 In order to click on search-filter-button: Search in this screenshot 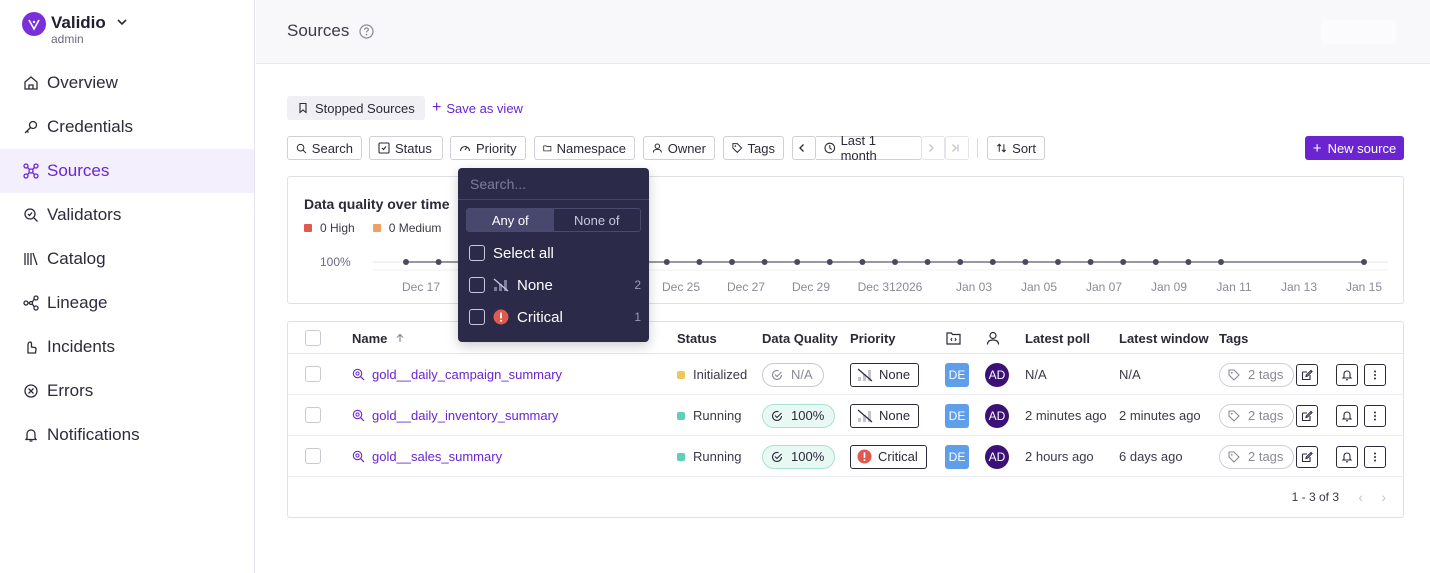, I will do `click(324, 148)`.